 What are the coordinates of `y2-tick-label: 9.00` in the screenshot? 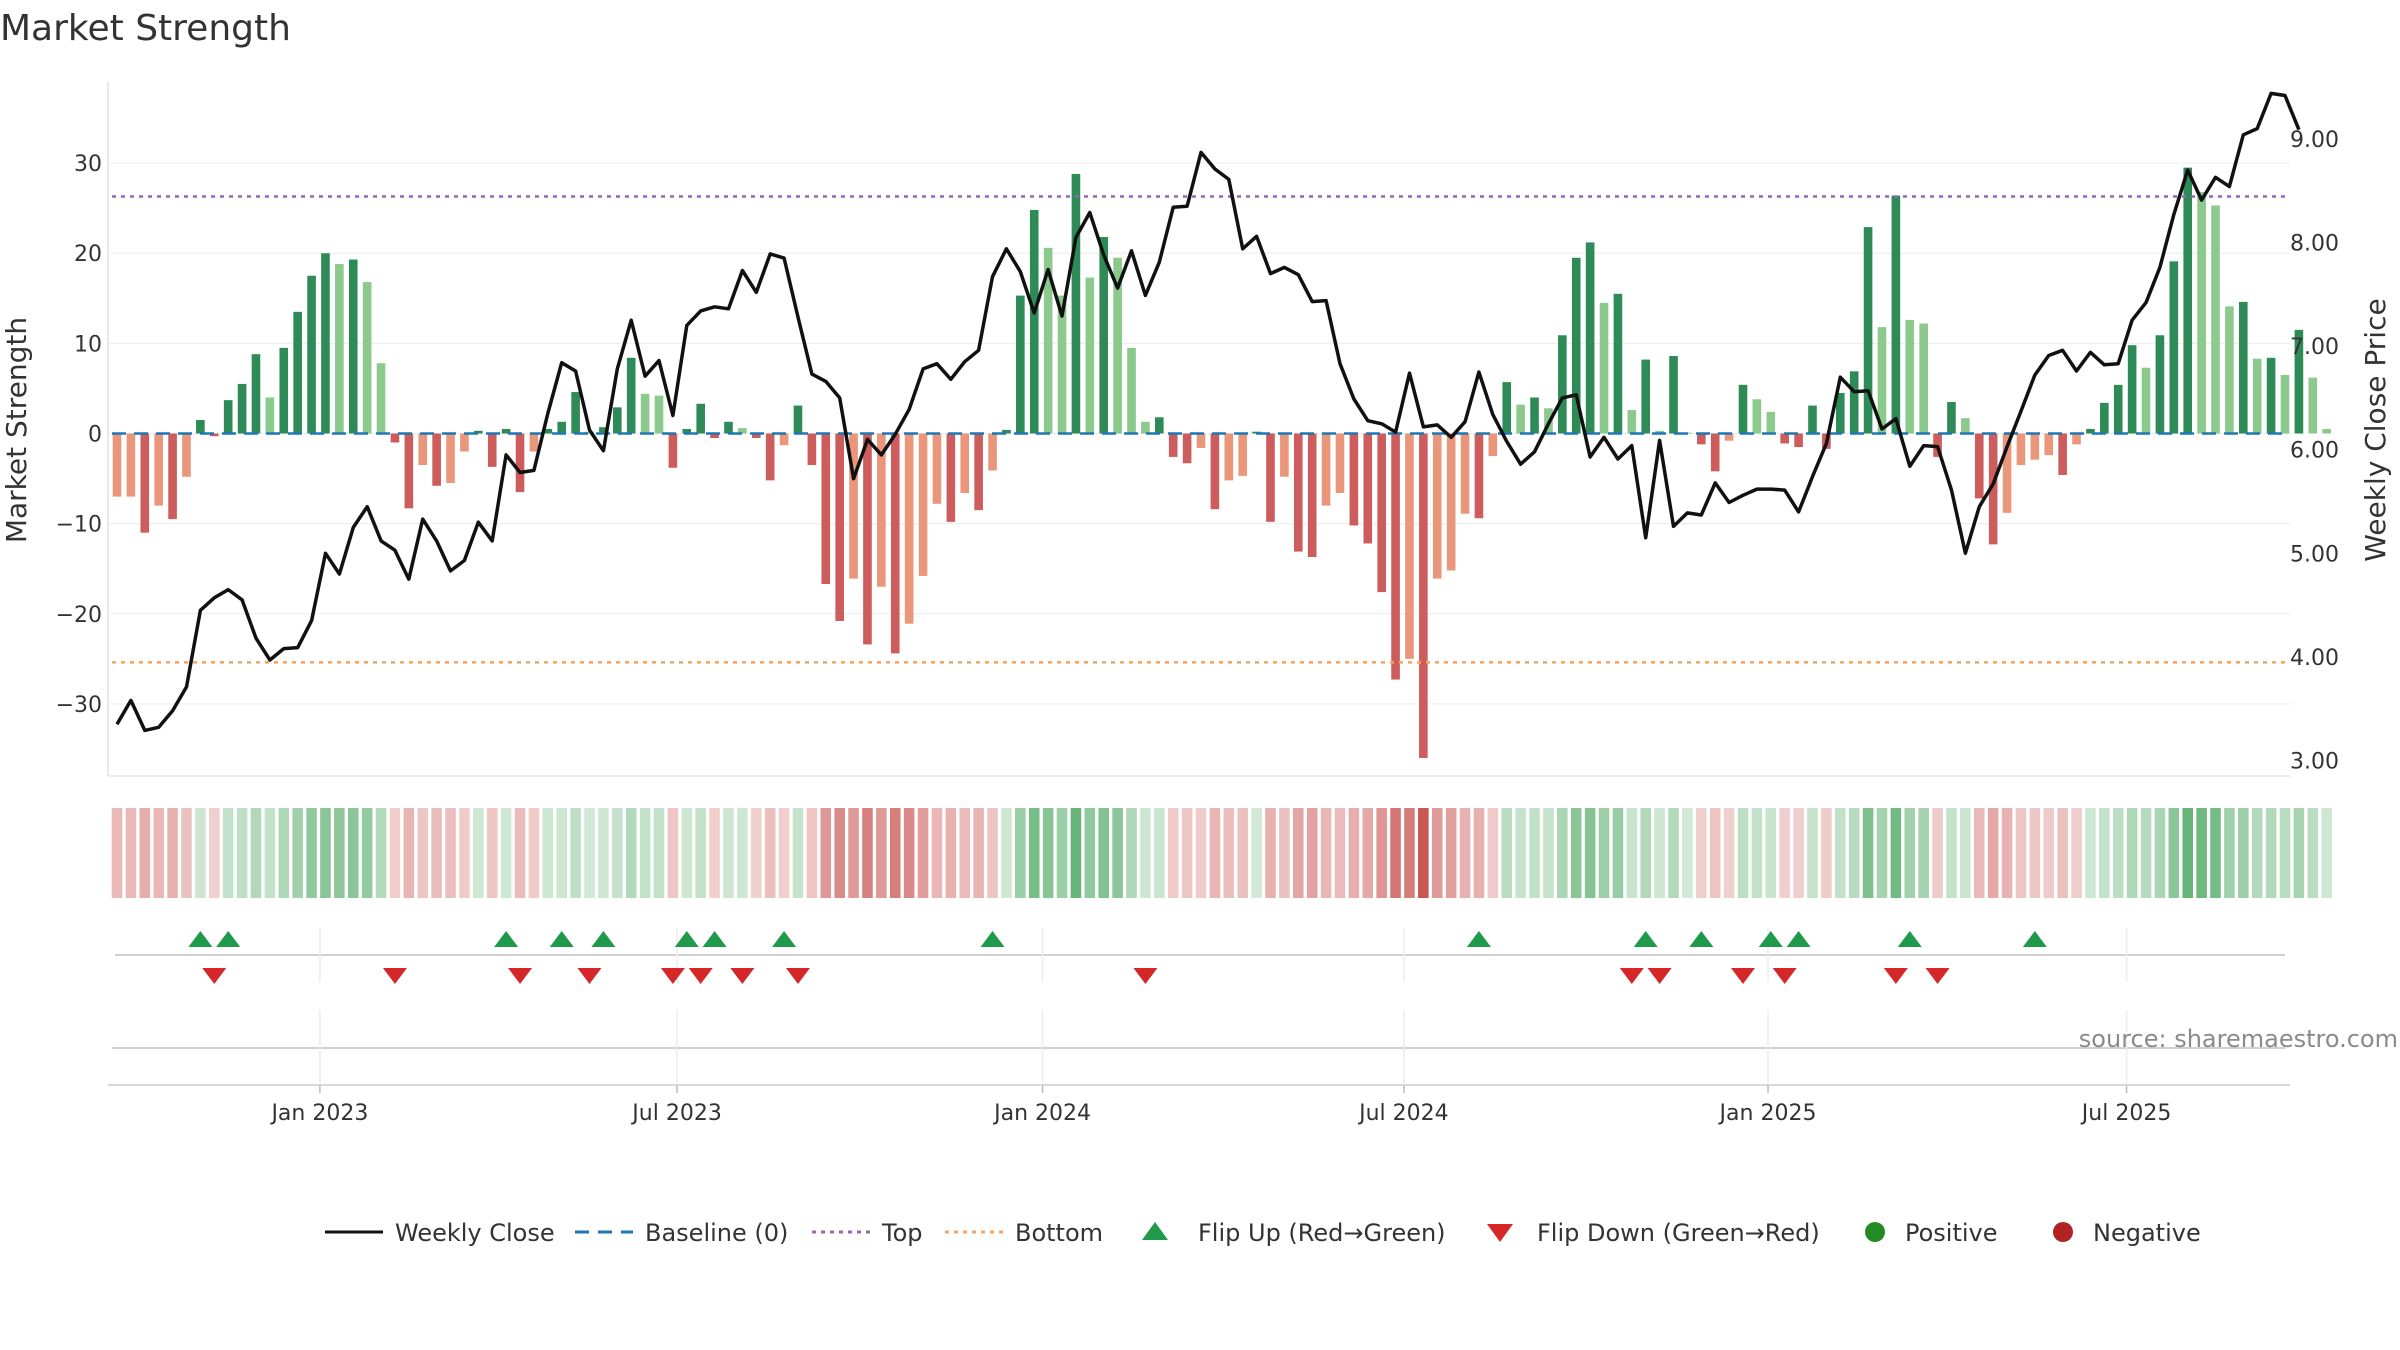 It's located at (2314, 140).